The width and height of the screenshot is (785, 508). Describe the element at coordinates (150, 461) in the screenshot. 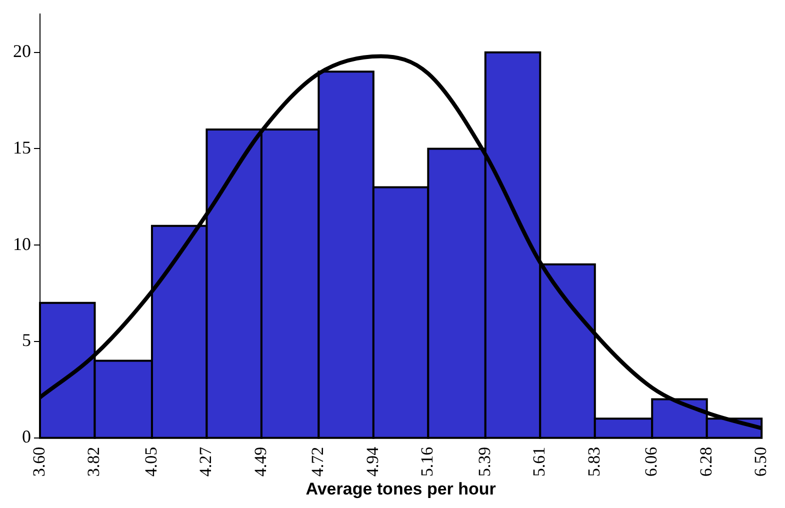

I see `x-tick-label: 4.05` at that location.